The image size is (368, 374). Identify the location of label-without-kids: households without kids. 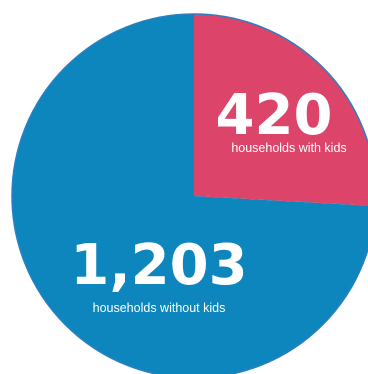
(159, 308).